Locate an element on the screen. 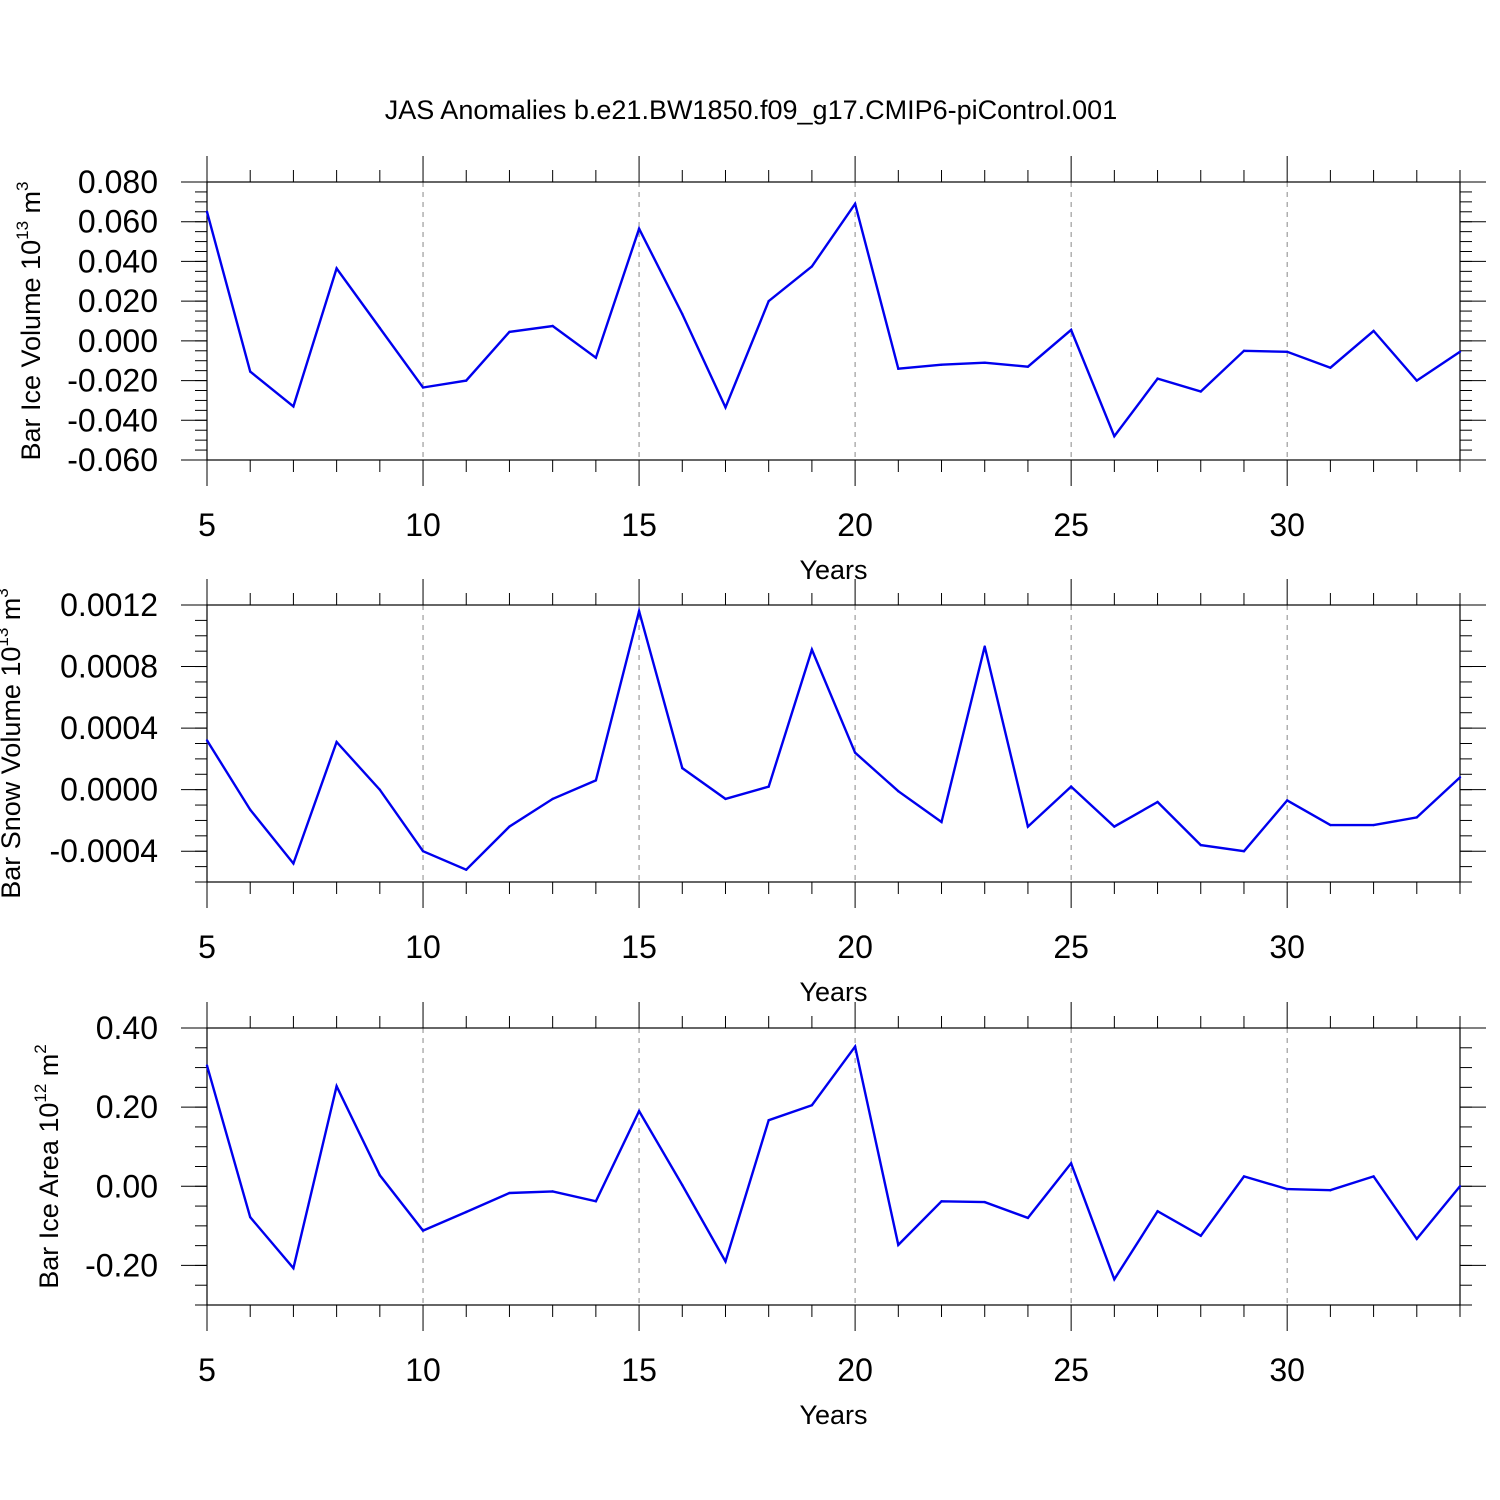 This screenshot has height=1500, width=1500. y-axis-label: Bar Snow Volume 1013 m3 is located at coordinates (13, 743).